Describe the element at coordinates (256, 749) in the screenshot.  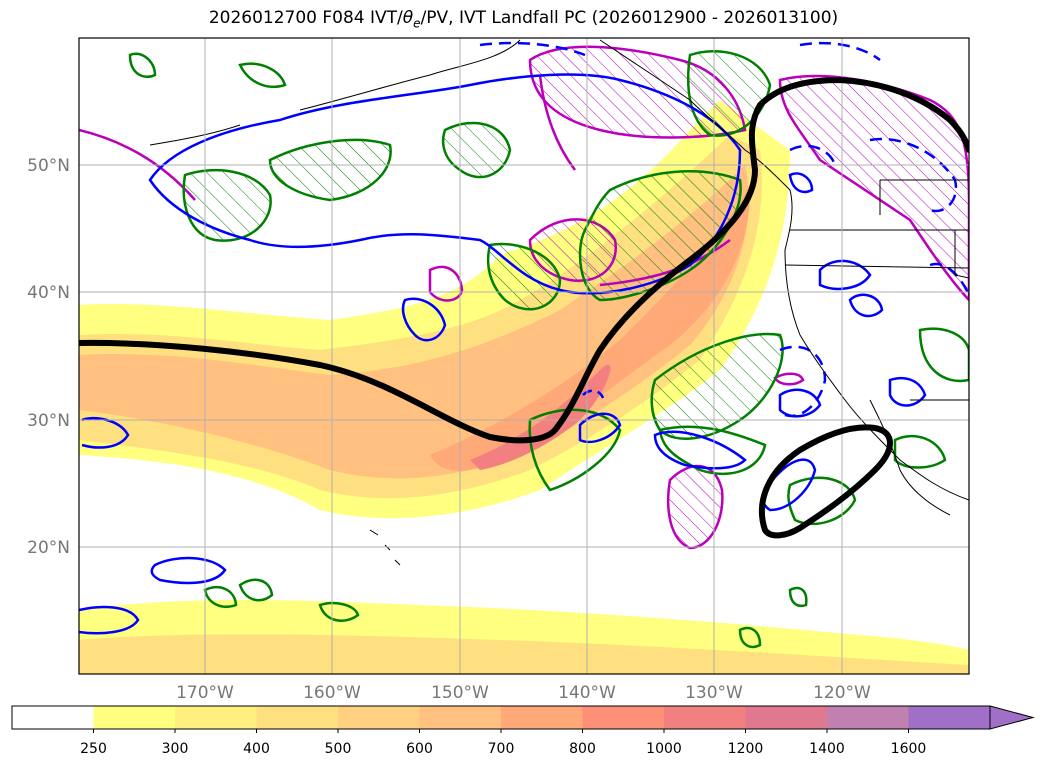
I see `colorbar-tick-label: 400` at that location.